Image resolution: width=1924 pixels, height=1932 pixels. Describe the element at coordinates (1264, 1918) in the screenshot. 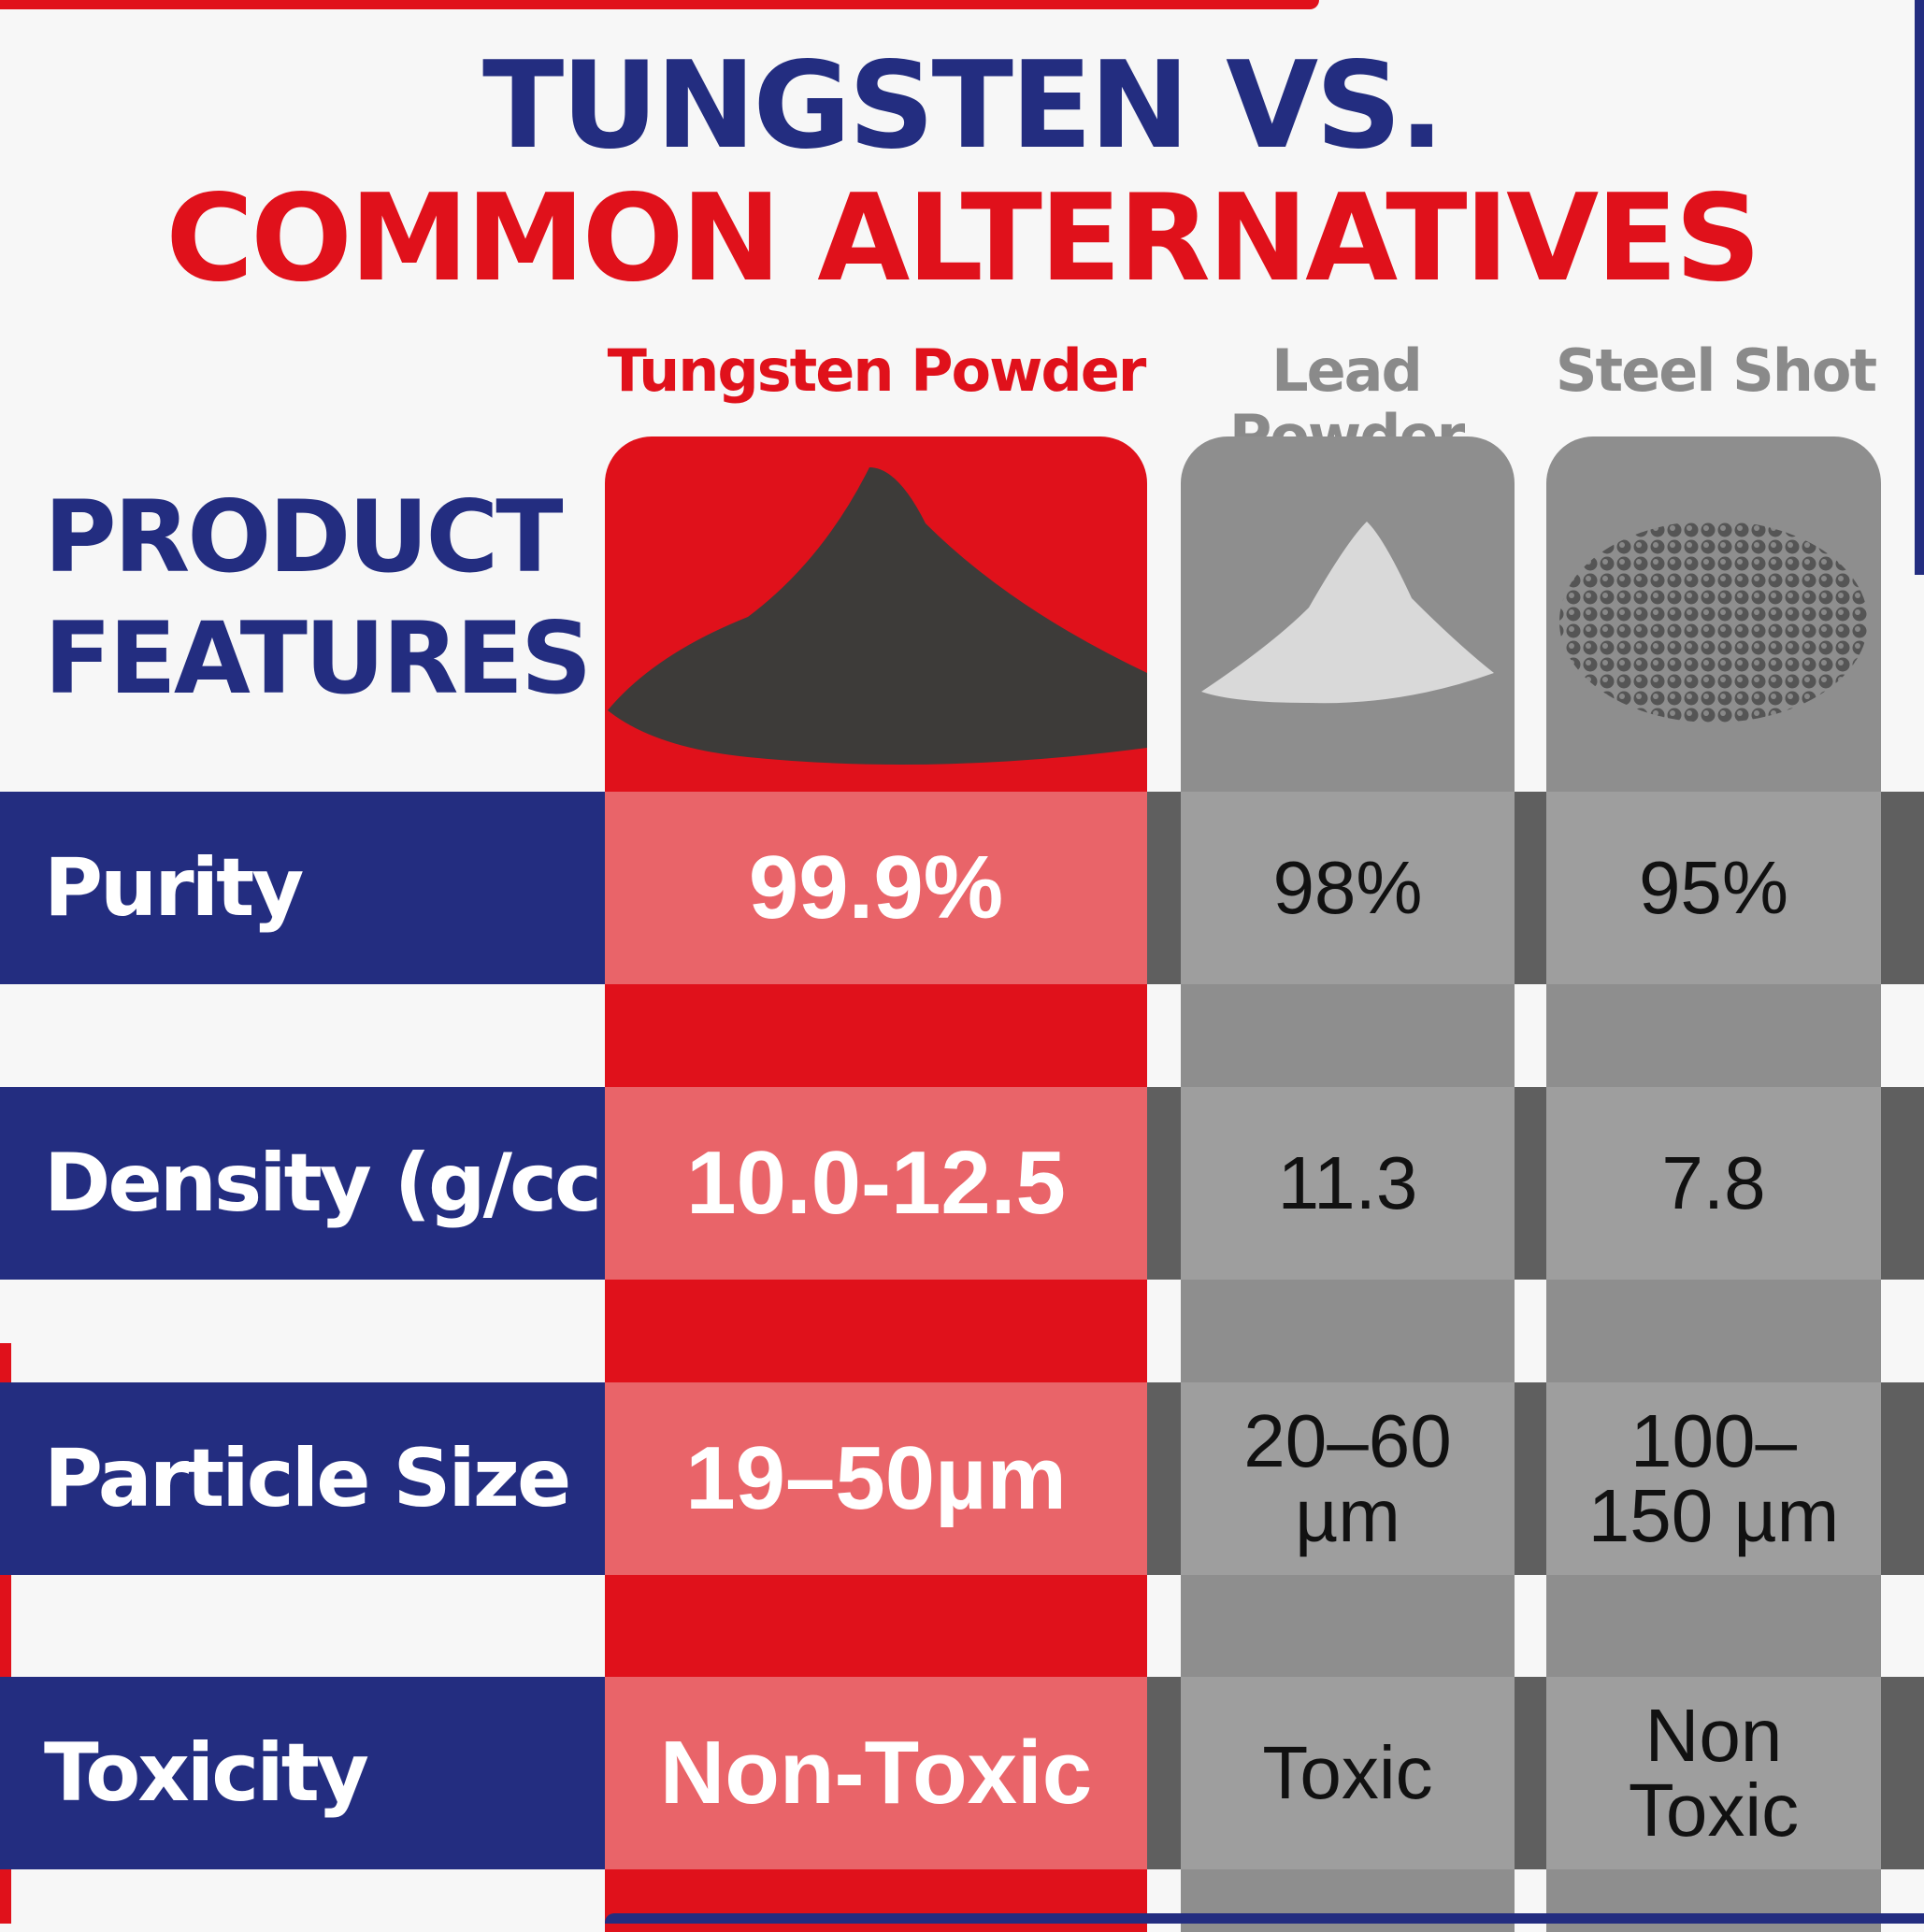

I see `bottom-bar` at that location.